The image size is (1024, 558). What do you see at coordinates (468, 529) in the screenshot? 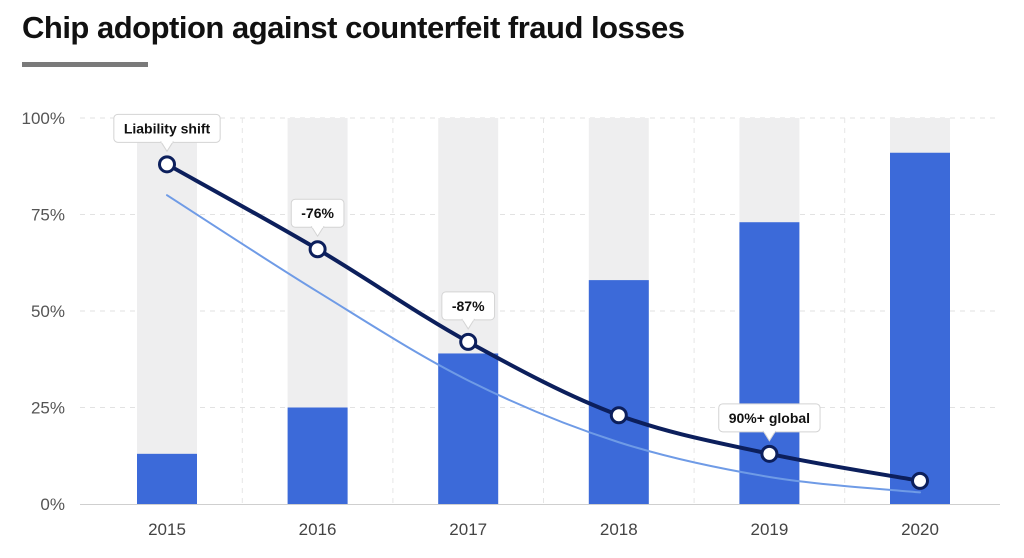
I see `x-tick-label: 2017` at bounding box center [468, 529].